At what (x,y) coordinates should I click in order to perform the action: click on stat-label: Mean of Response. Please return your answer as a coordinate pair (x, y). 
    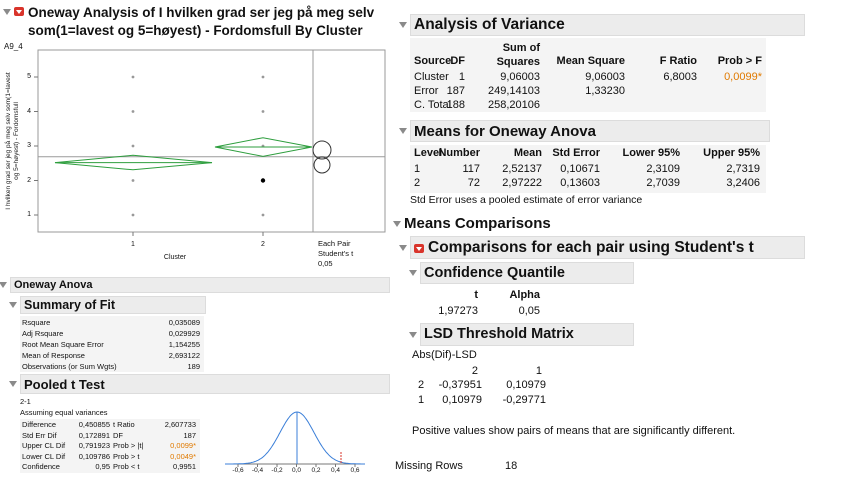
    Looking at the image, I should click on (53, 355).